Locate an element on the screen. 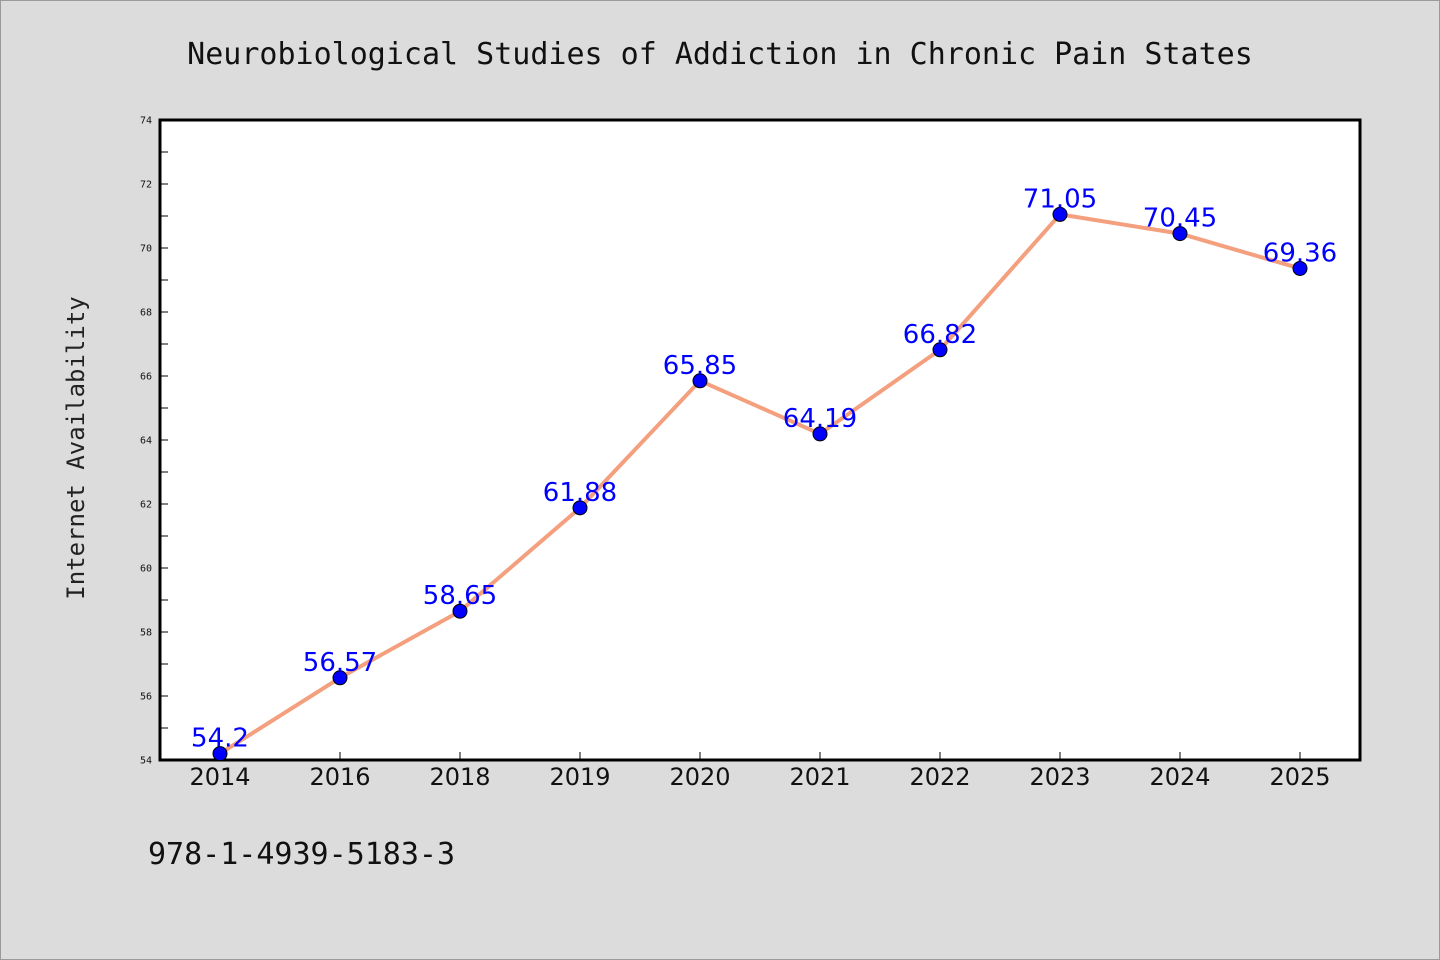 Image resolution: width=1440 pixels, height=960 pixels. data-label: 69.36 is located at coordinates (1300, 253).